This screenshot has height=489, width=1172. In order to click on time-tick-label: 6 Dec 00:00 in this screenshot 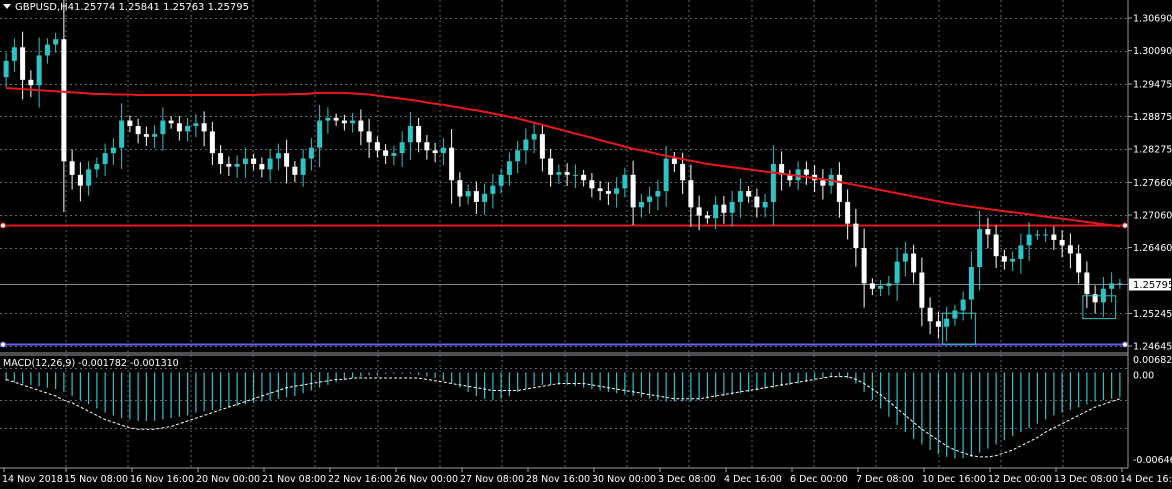, I will do `click(819, 479)`.